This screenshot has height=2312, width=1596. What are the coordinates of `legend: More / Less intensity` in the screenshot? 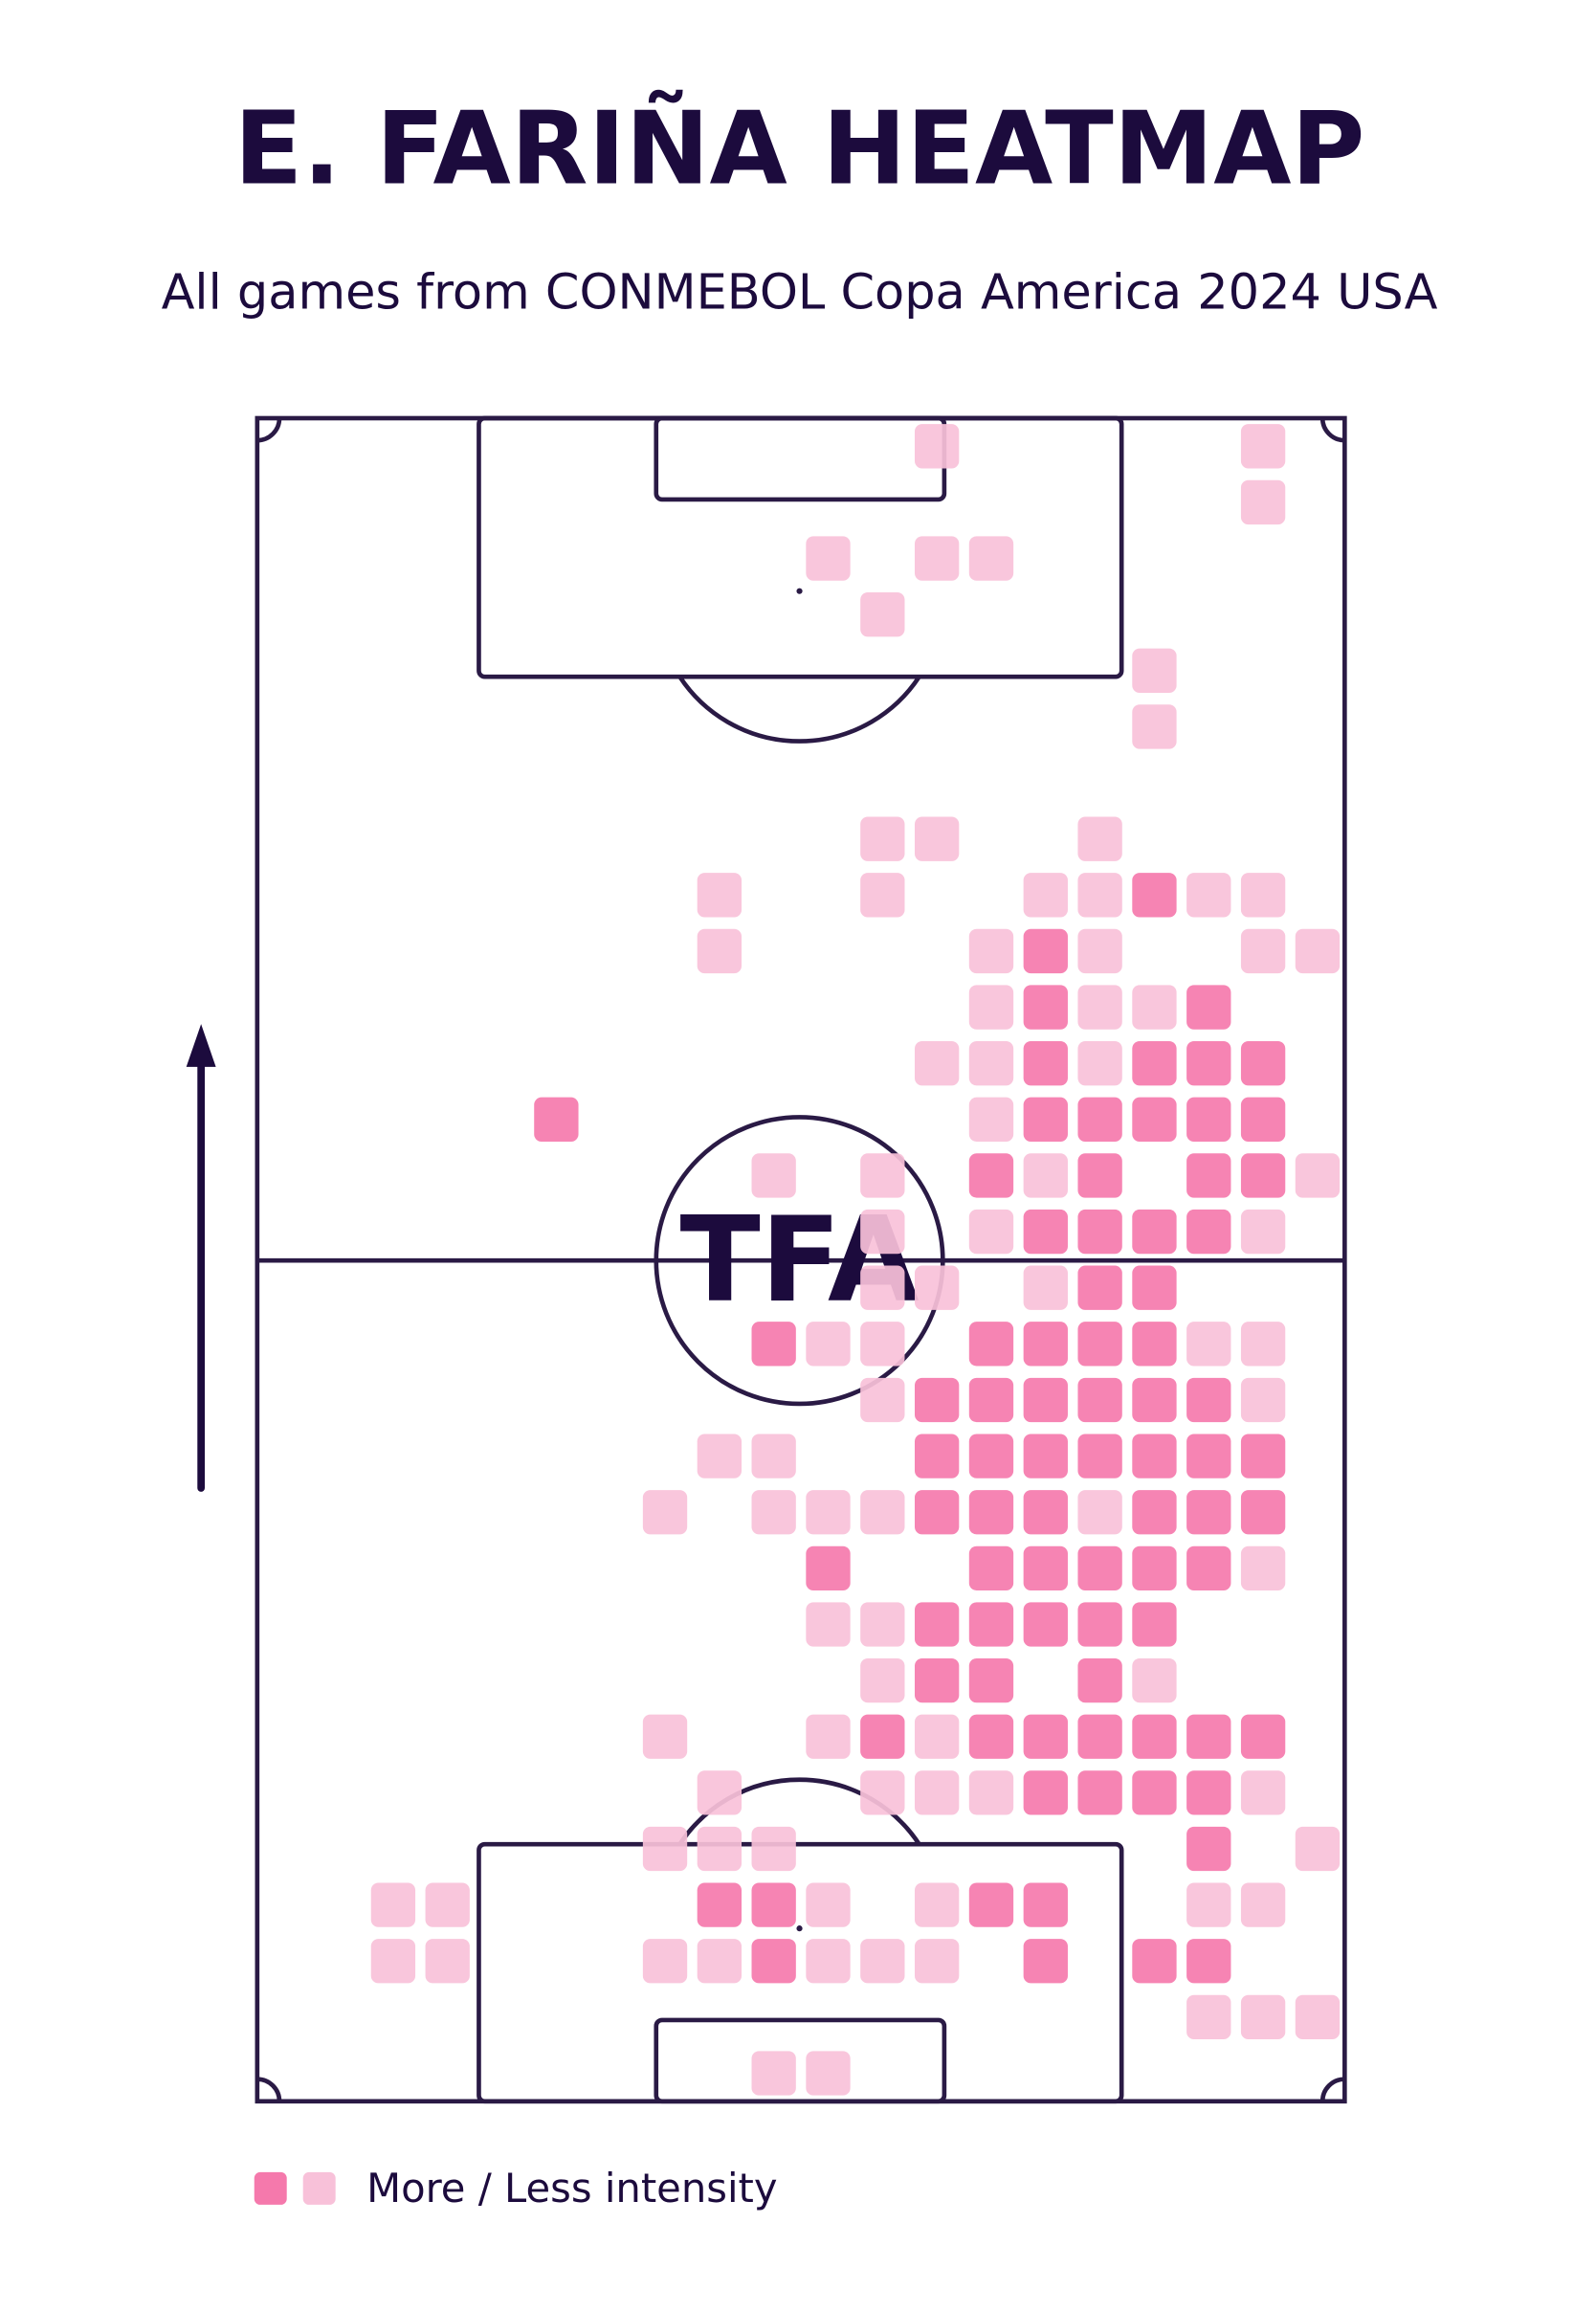 It's located at (516, 2188).